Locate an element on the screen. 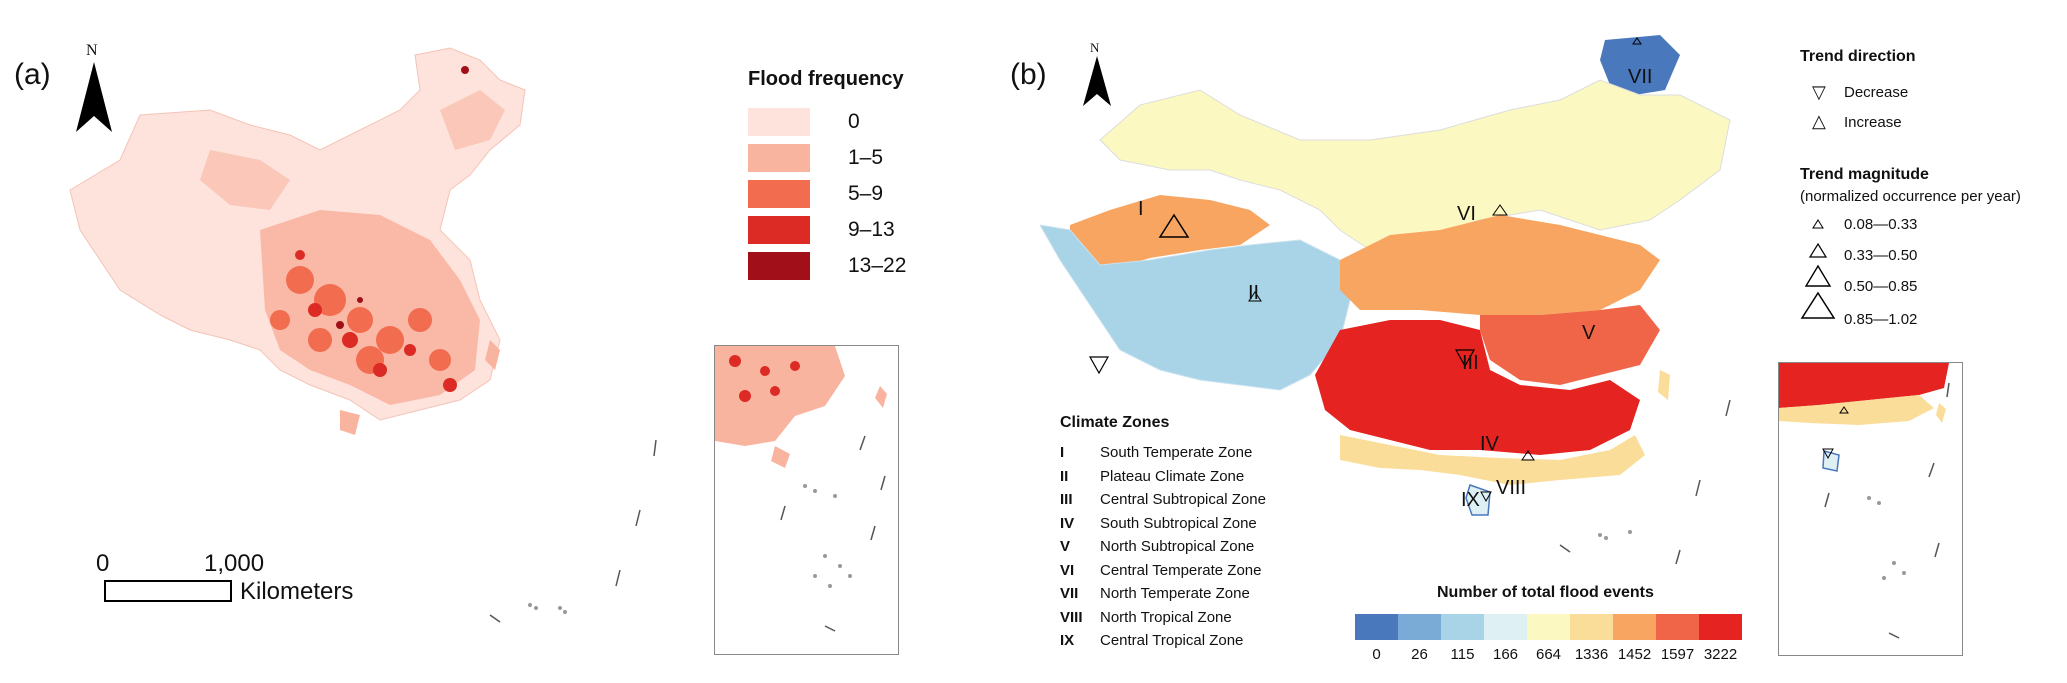  magnitude-2-triangle-icon is located at coordinates (1818, 250).